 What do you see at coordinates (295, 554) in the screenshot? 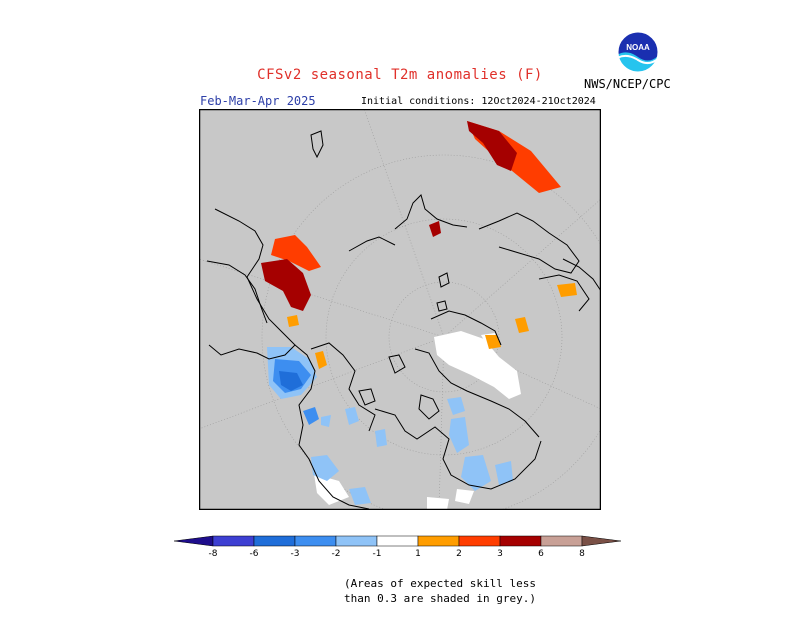
I see `colorbar-tick-label: -3` at bounding box center [295, 554].